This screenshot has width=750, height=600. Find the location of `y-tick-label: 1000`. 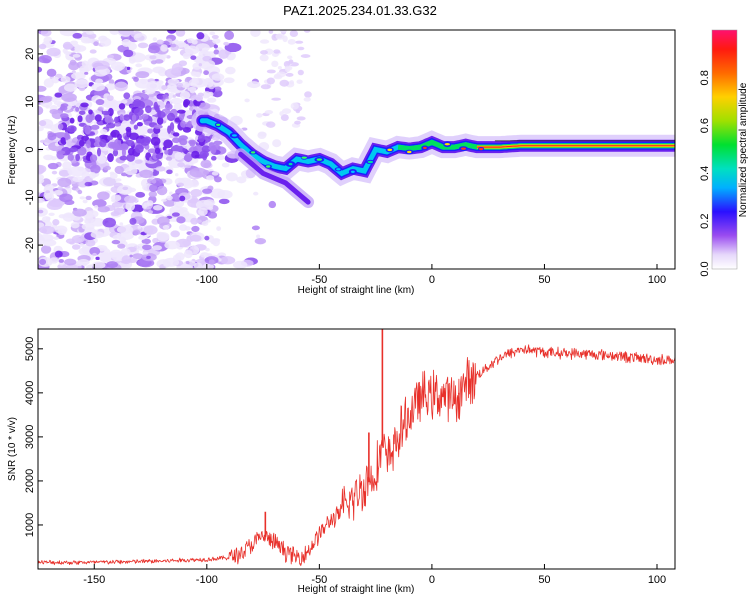

y-tick-label: 1000 is located at coordinates (30, 525).